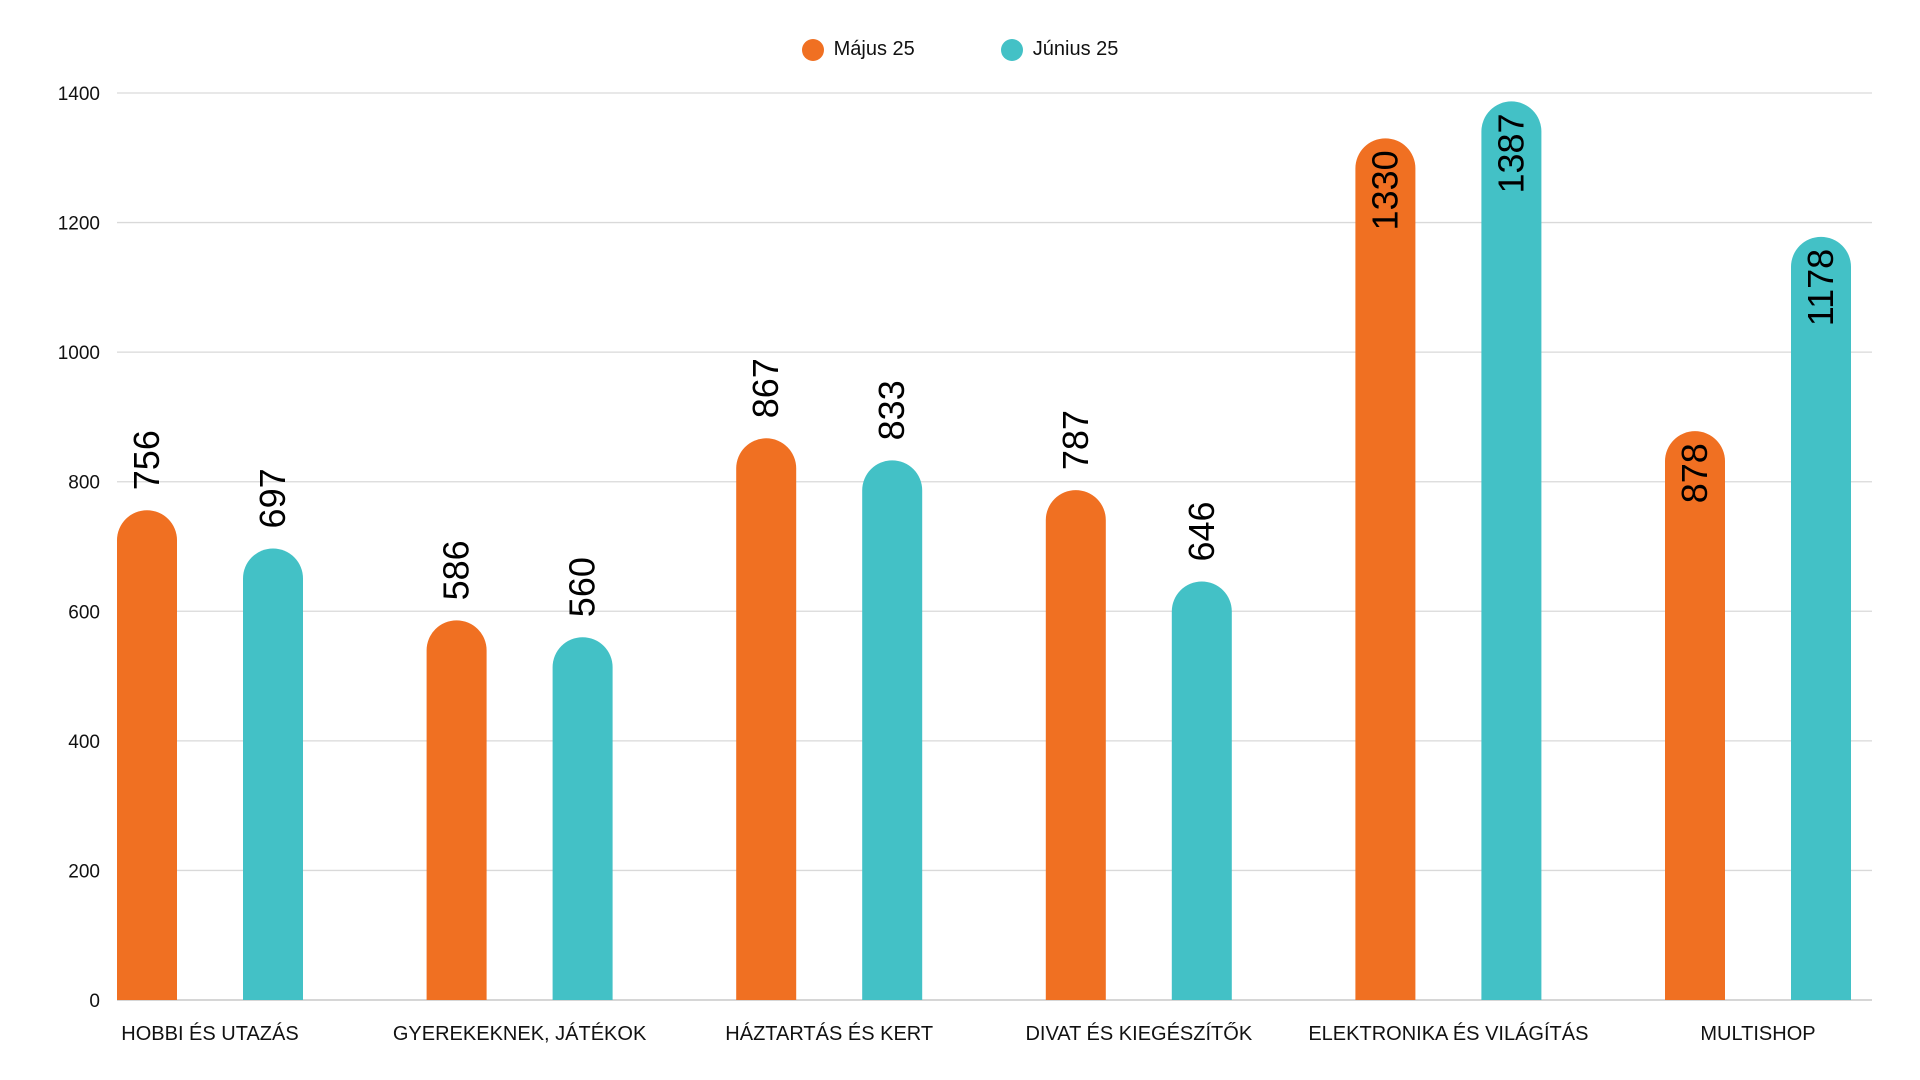 The width and height of the screenshot is (1920, 1080). Describe the element at coordinates (1075, 440) in the screenshot. I see `data-label: 787` at that location.